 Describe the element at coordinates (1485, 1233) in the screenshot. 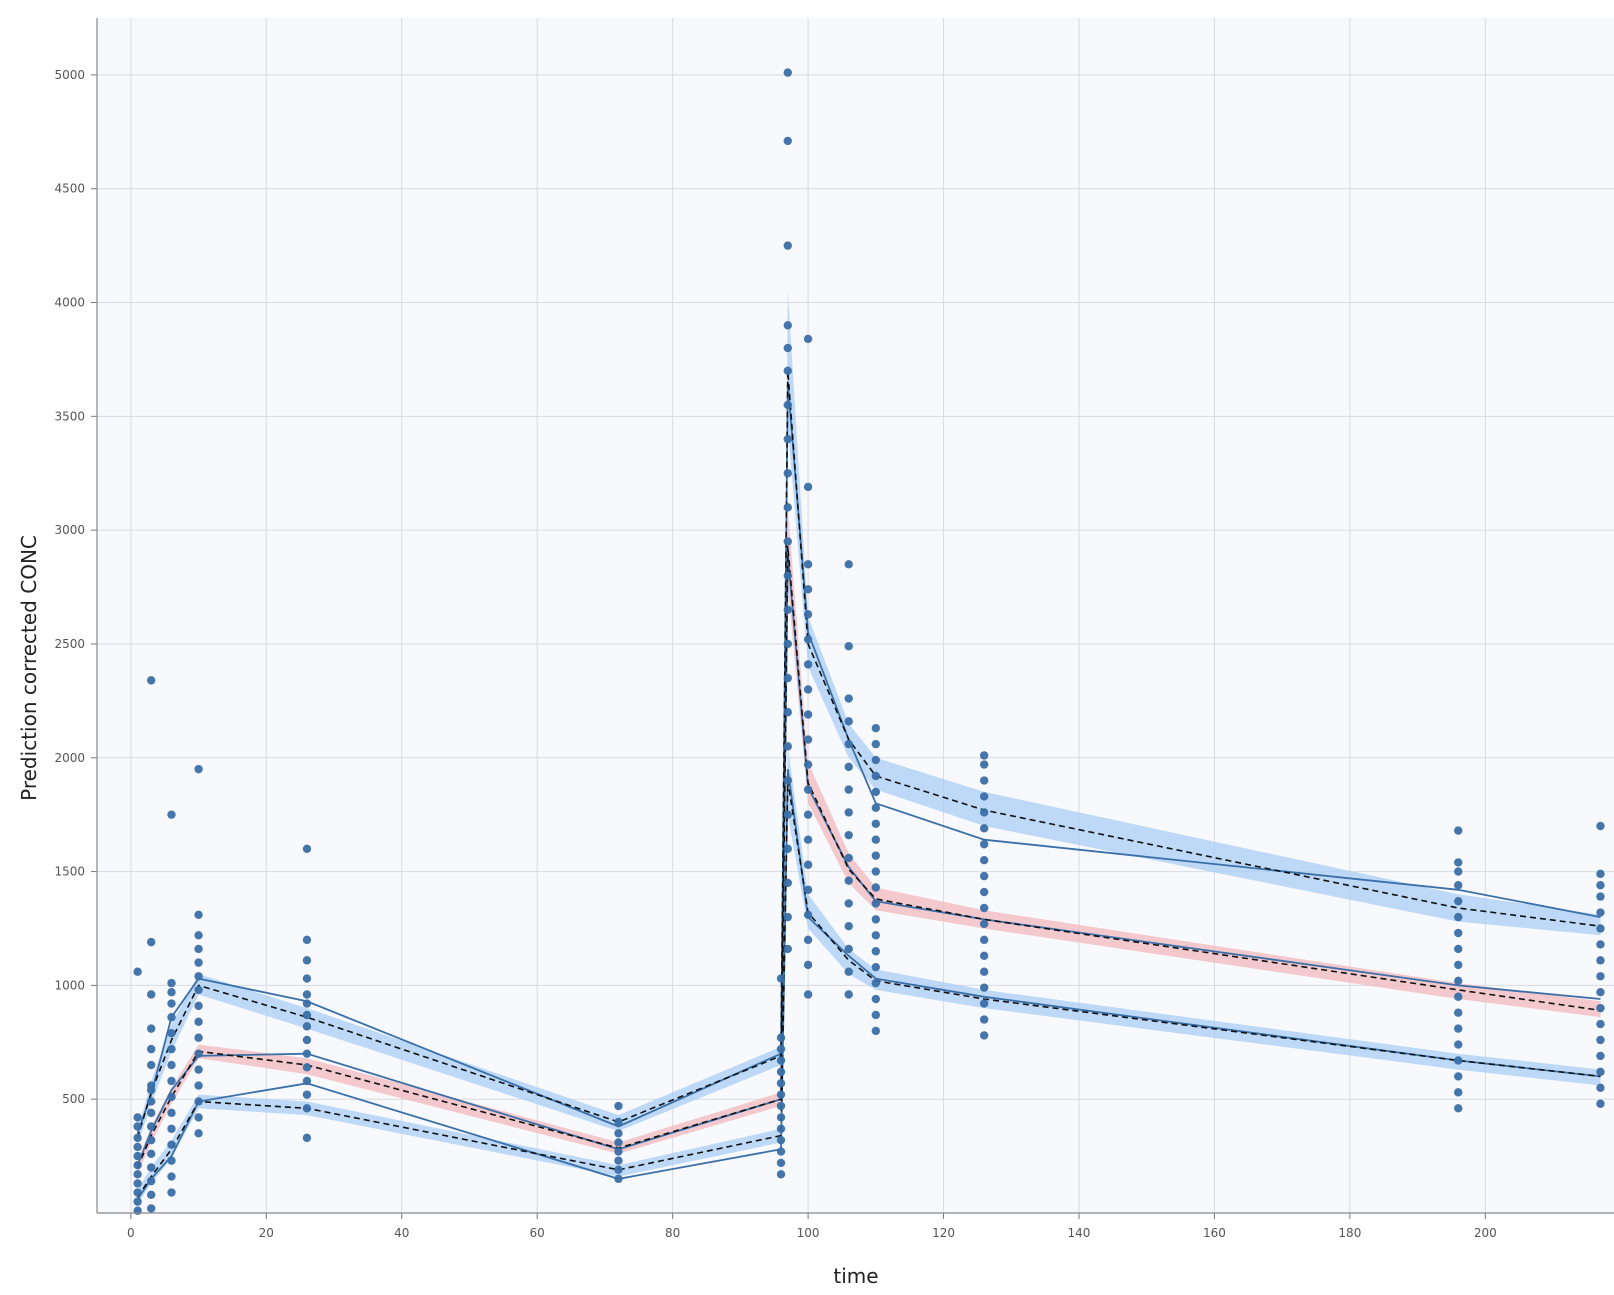

I see `x-tick-label: 200` at that location.